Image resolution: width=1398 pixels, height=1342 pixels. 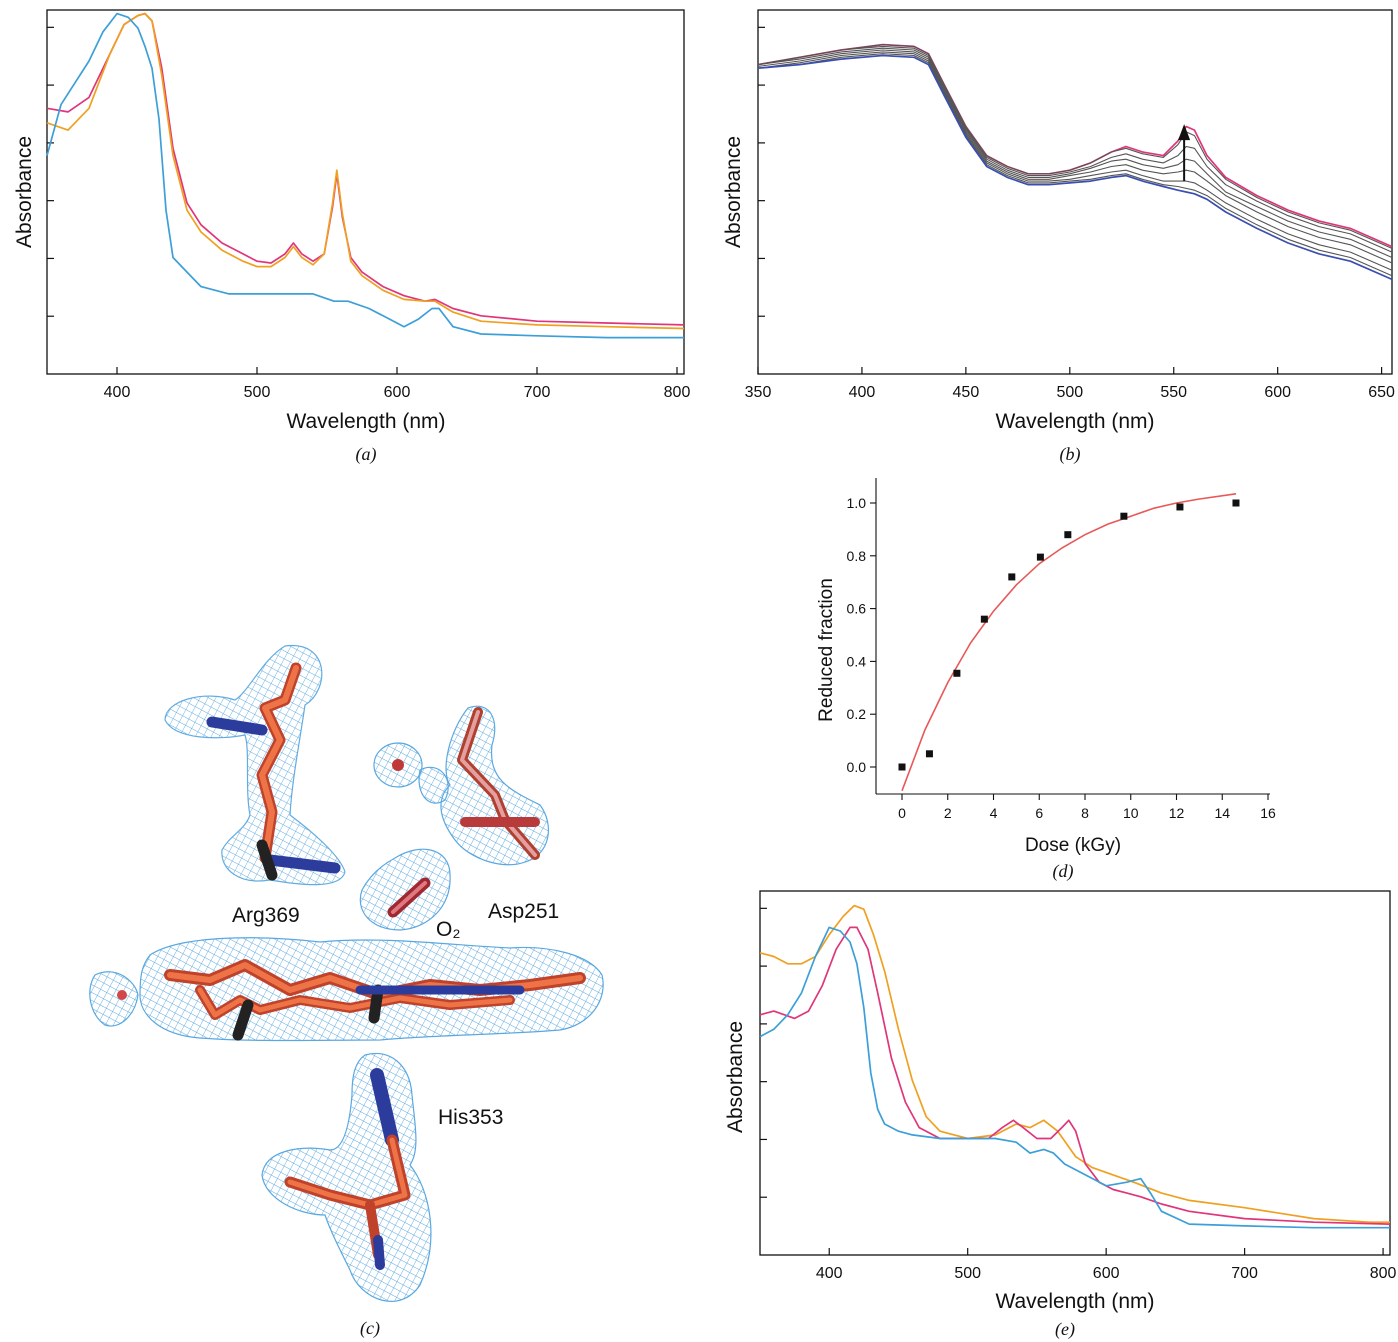 What do you see at coordinates (857, 609) in the screenshot?
I see `y-tick-label: 0.6` at bounding box center [857, 609].